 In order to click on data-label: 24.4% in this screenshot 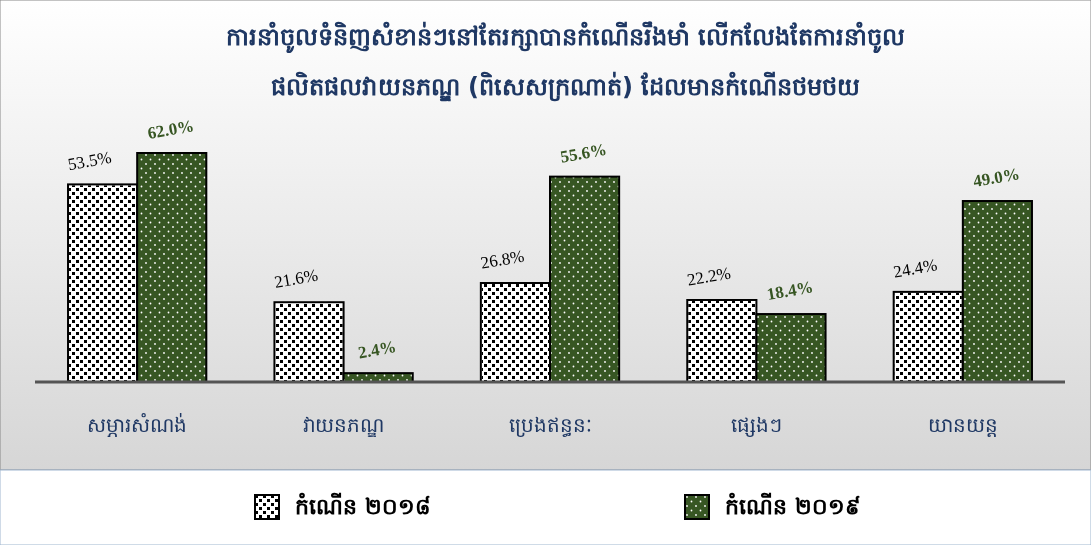, I will do `click(915, 268)`.